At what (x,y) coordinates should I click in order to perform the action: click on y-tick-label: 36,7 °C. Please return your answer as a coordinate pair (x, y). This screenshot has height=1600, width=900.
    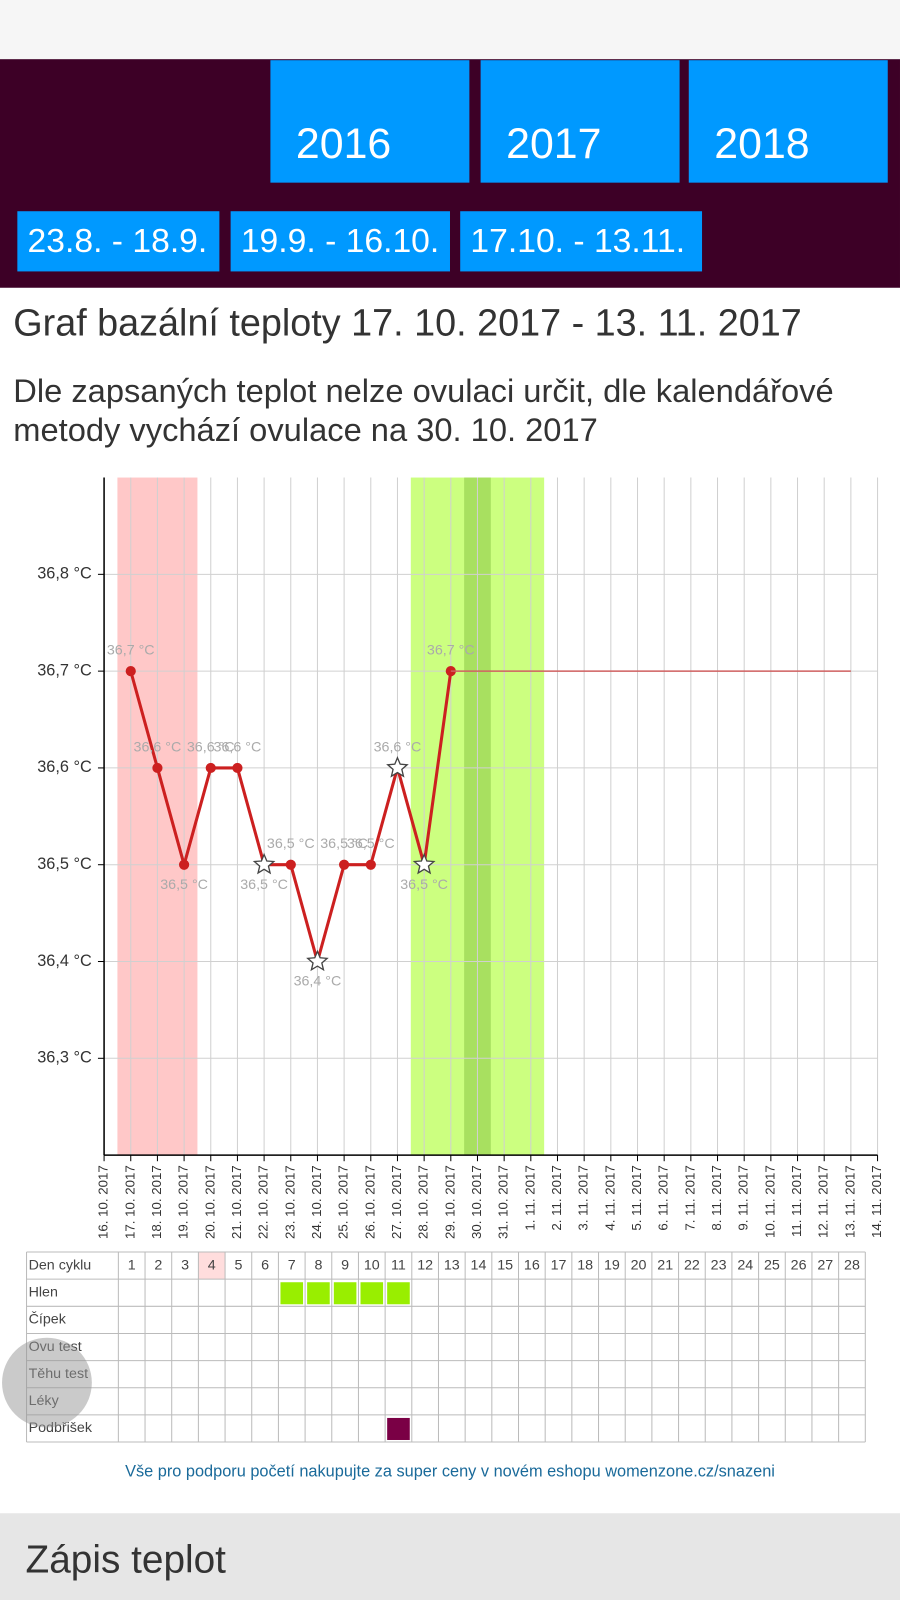
    Looking at the image, I should click on (64, 670).